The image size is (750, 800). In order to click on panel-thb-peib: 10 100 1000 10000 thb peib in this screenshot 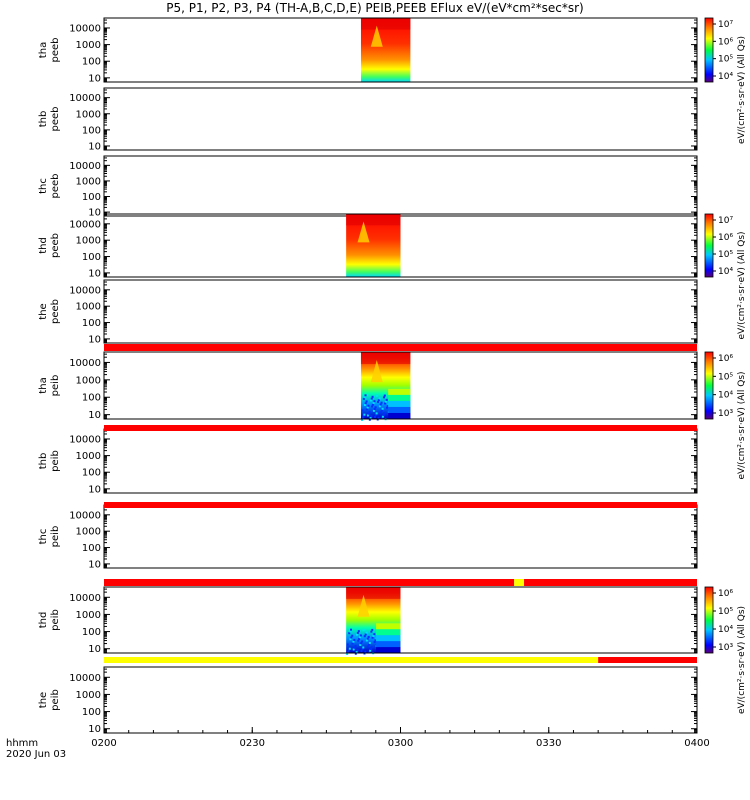, I will do `click(368, 461)`.